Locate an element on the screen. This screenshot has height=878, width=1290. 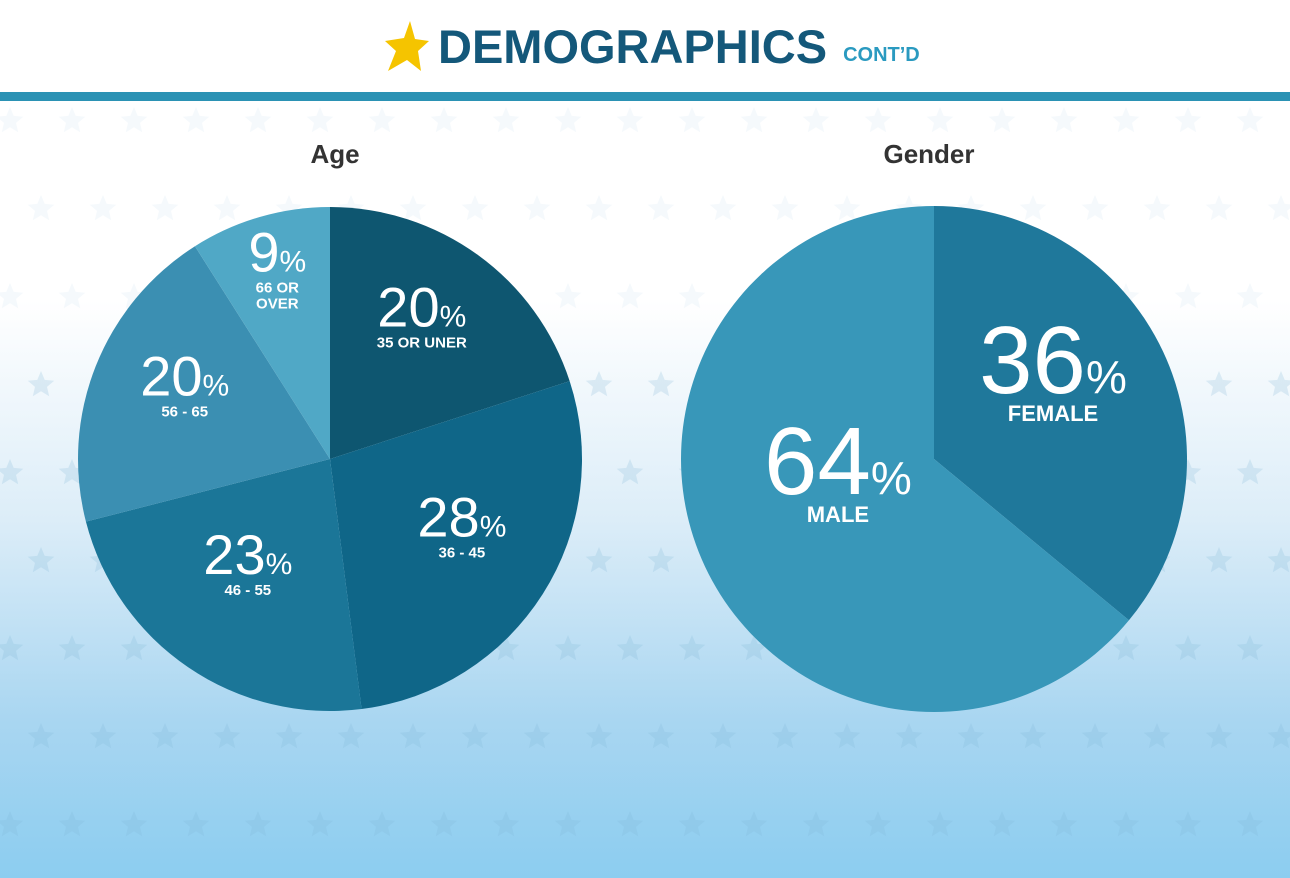
gender-chart-title: Gender is located at coordinates (929, 154).